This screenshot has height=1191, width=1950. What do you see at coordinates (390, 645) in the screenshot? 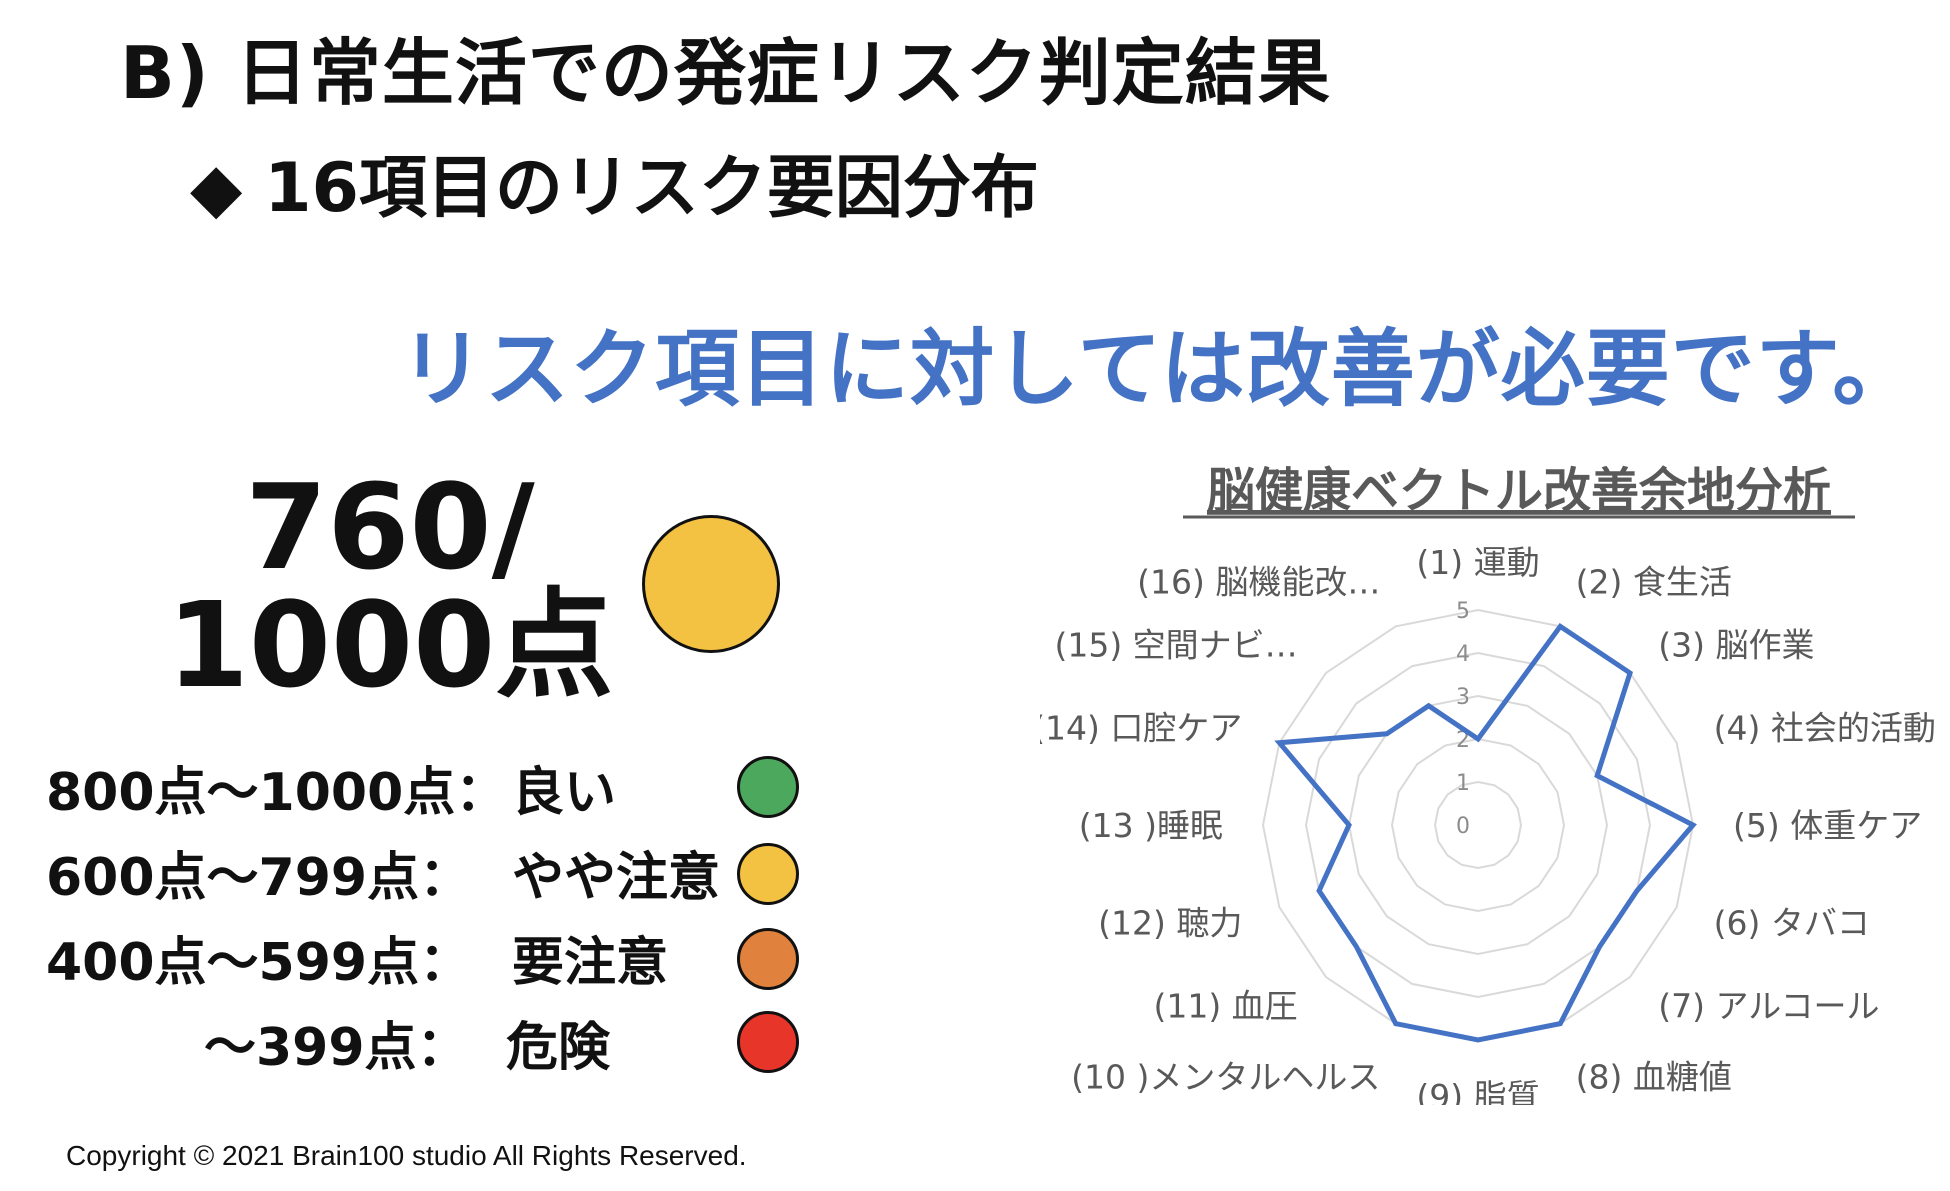
I see `score-total: 1000点` at bounding box center [390, 645].